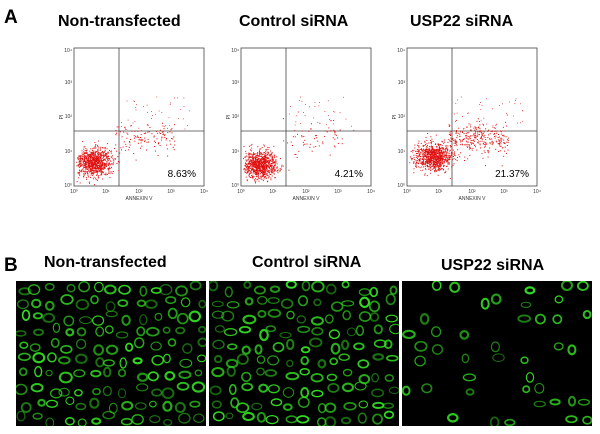  What do you see at coordinates (204, 192) in the screenshot?
I see `x-tick-4: 10⁴` at bounding box center [204, 192].